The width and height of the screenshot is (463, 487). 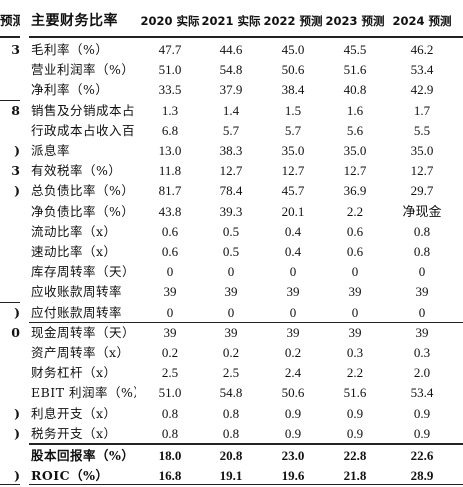 I want to click on value-cell: 5.6, so click(x=355, y=130).